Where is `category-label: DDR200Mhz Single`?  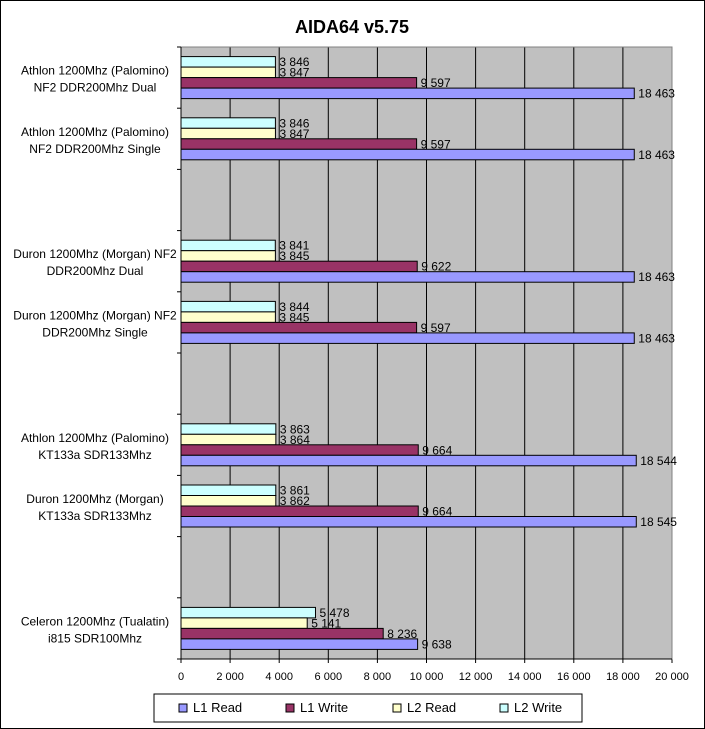 category-label: DDR200Mhz Single is located at coordinates (95, 332).